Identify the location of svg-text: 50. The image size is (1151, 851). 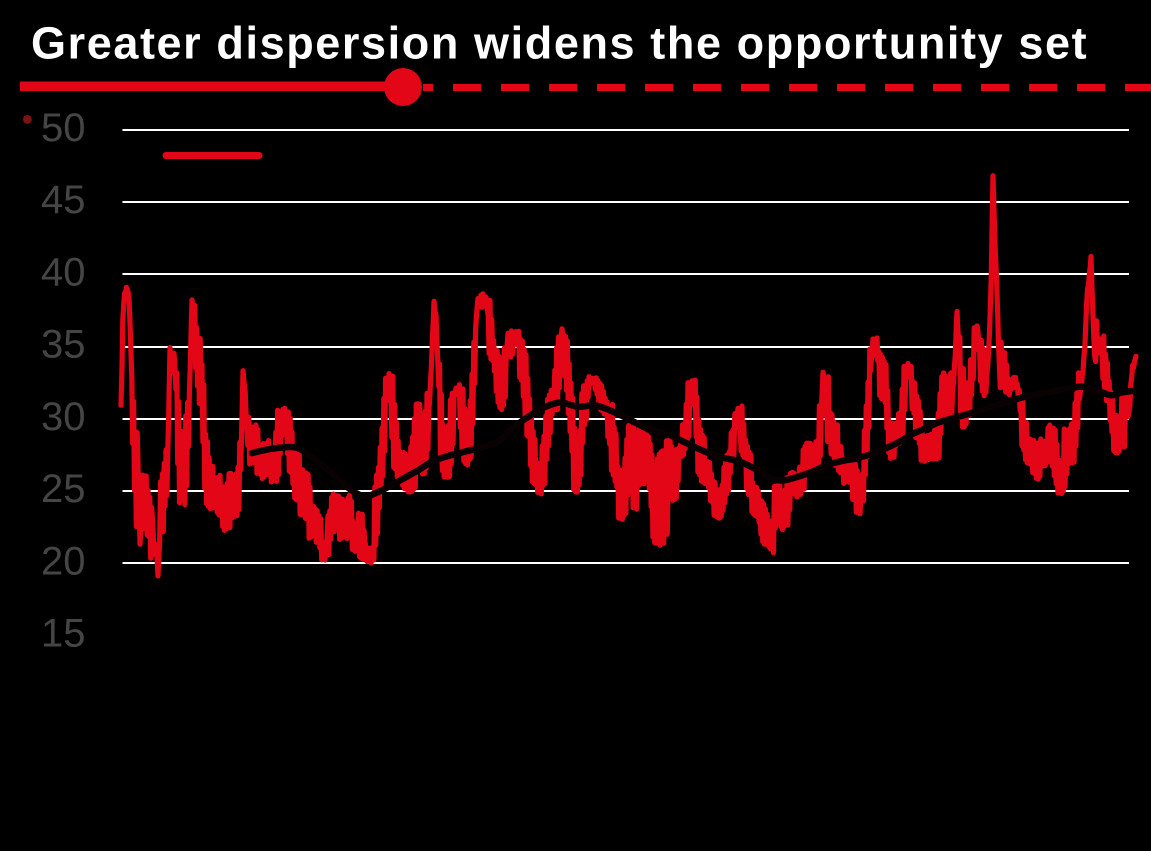
(63, 128).